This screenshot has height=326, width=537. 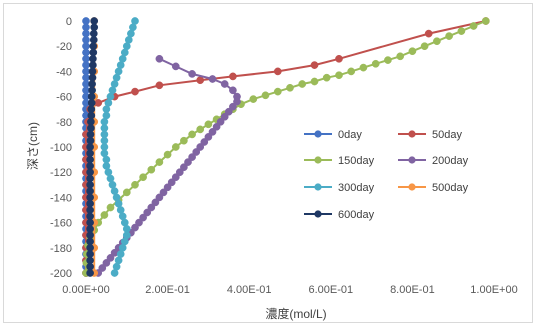 I want to click on legend-label: 300day, so click(x=356, y=188).